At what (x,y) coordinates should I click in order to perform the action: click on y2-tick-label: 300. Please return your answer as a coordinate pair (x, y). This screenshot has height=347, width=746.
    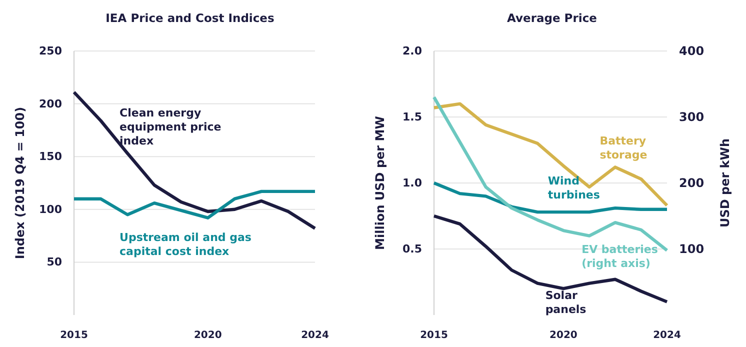
    Looking at the image, I should click on (691, 117).